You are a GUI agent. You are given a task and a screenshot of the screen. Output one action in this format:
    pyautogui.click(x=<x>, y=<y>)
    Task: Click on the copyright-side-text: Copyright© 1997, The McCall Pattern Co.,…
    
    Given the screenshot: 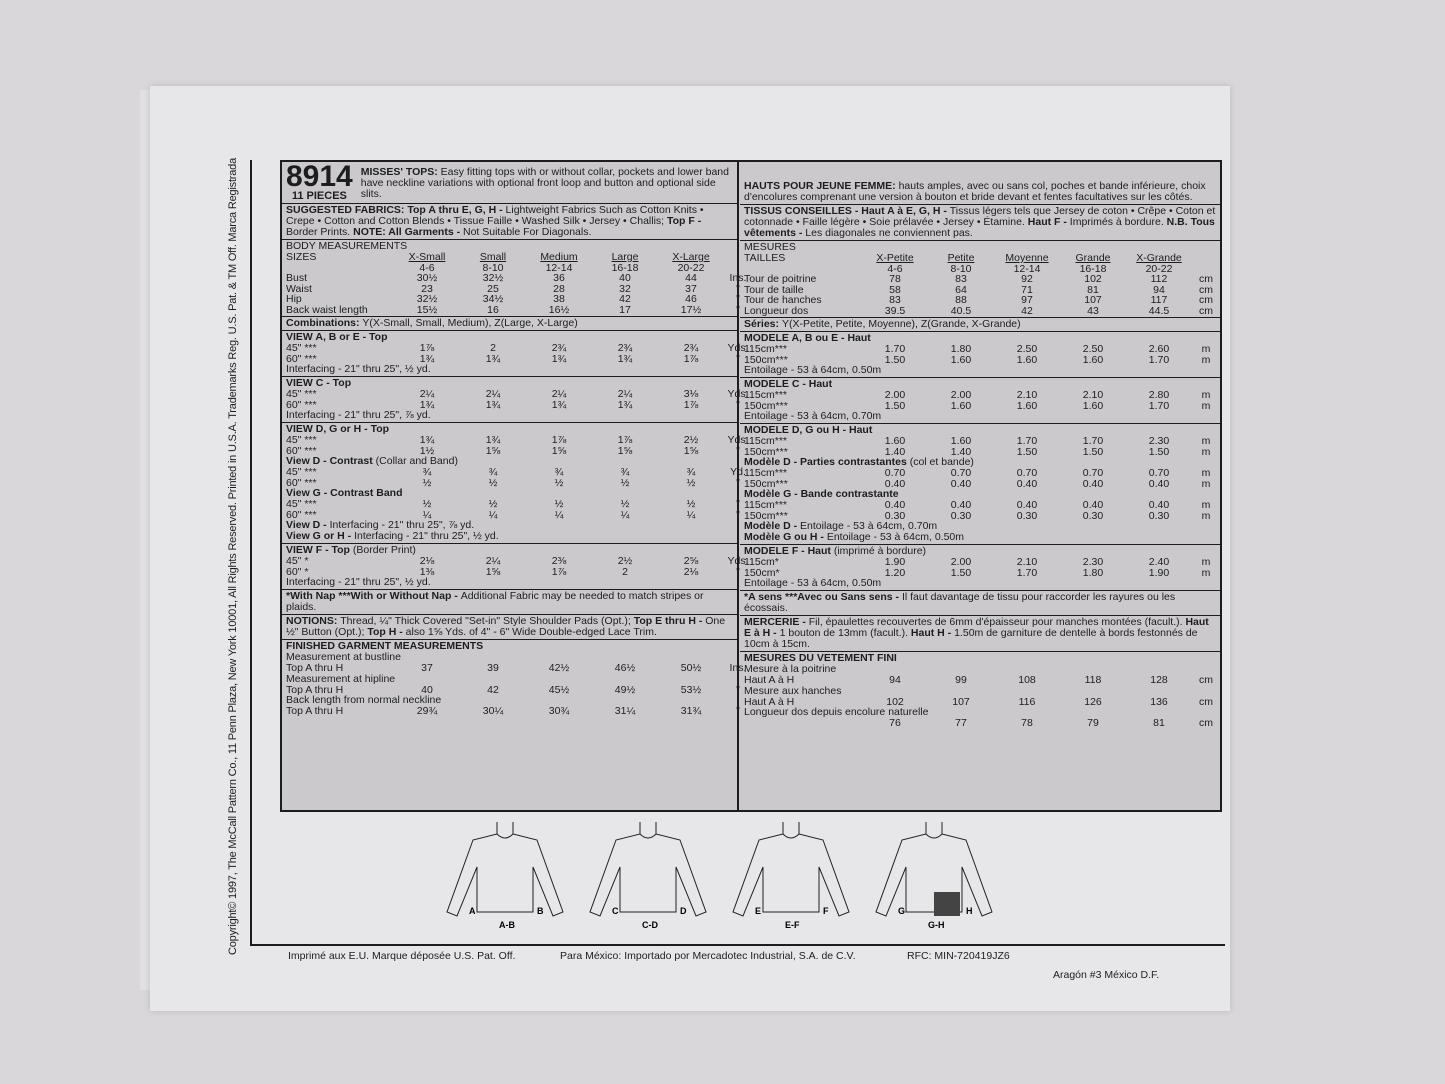 What is the action you would take?
    pyautogui.click(x=233, y=556)
    